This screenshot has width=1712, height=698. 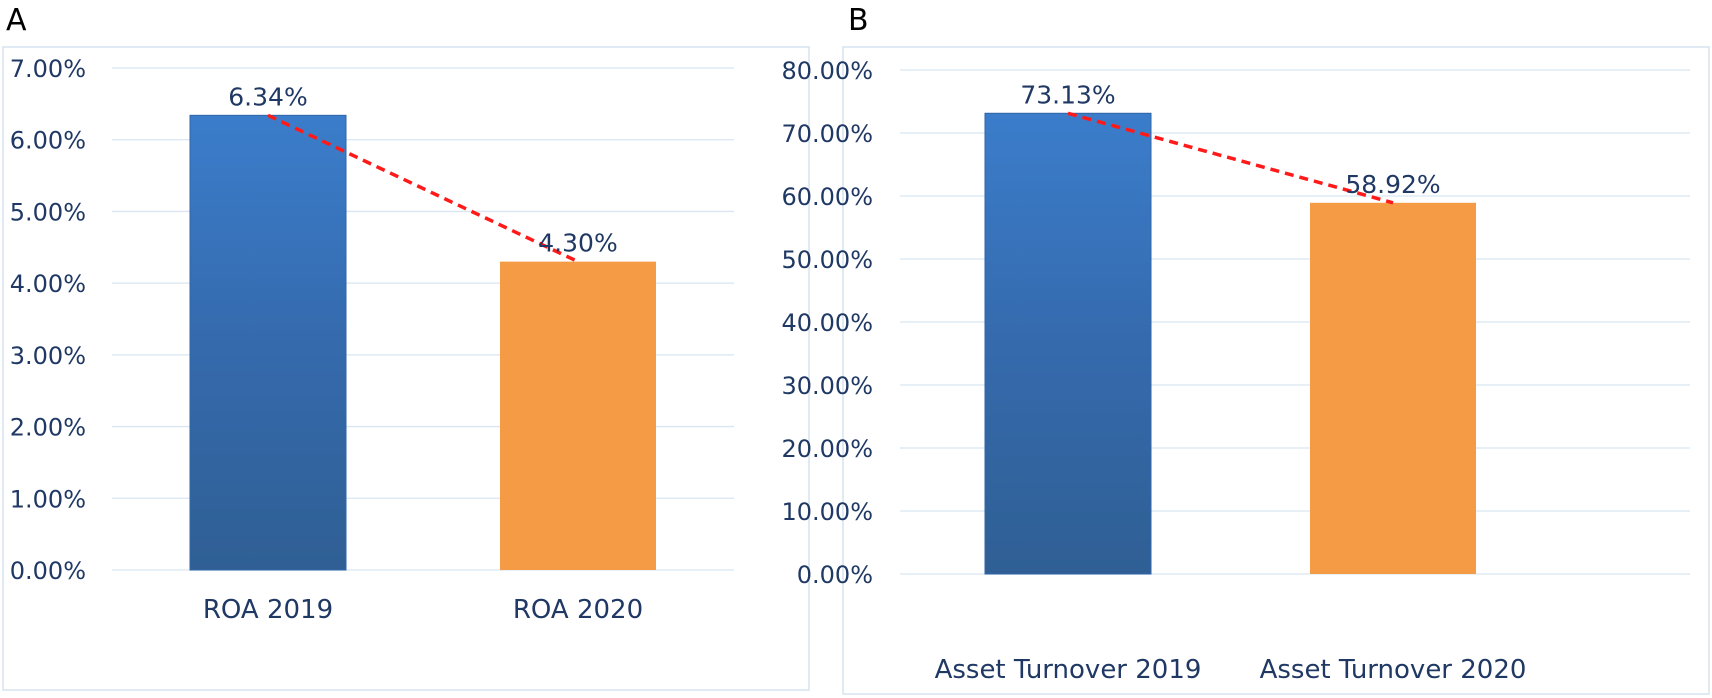 I want to click on panel-b-y-tick-label: 40.00%, so click(x=827, y=323).